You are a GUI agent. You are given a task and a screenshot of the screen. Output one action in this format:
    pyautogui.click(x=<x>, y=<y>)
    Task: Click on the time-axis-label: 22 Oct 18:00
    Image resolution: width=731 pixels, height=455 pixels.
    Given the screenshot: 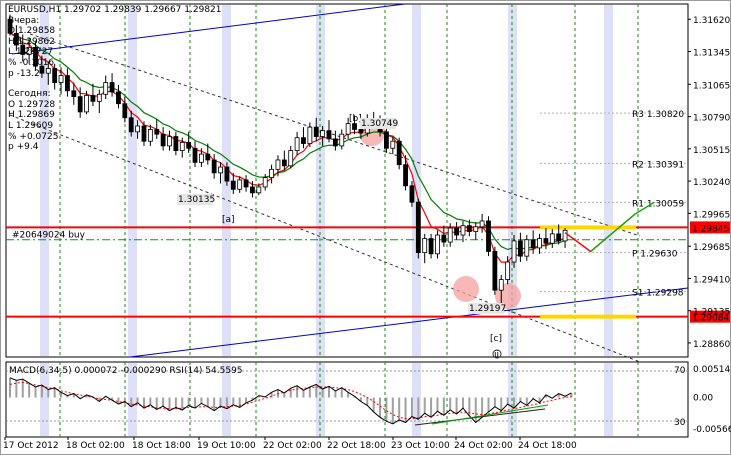 What is the action you would take?
    pyautogui.click(x=356, y=446)
    